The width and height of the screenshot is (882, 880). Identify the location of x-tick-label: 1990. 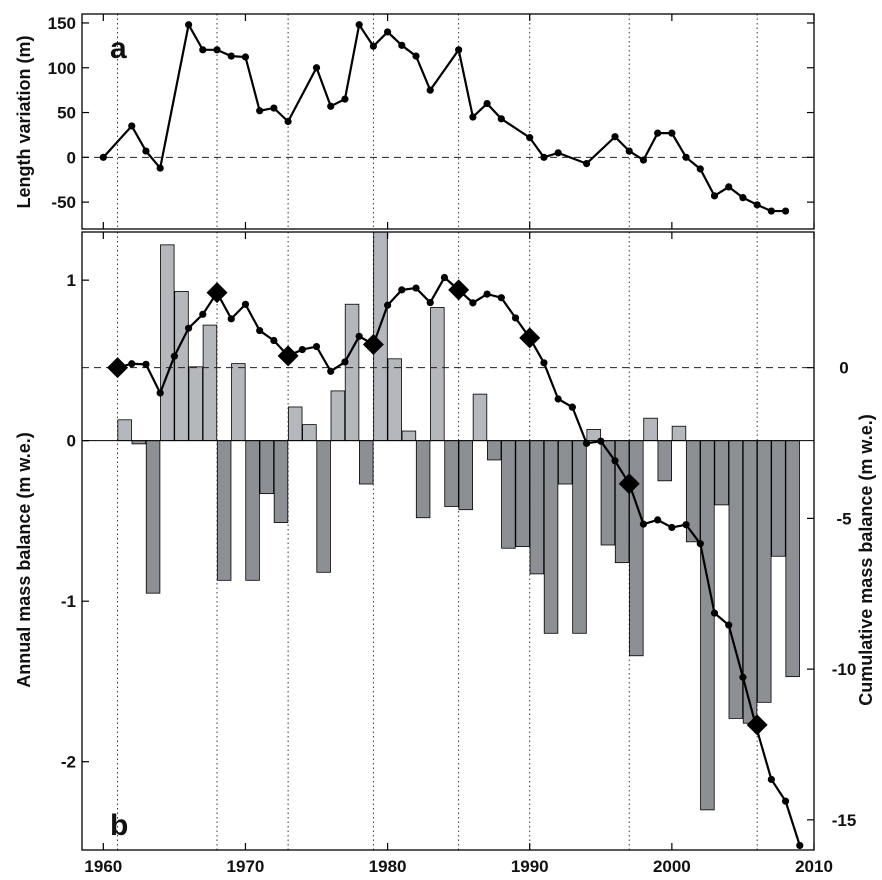
(530, 866).